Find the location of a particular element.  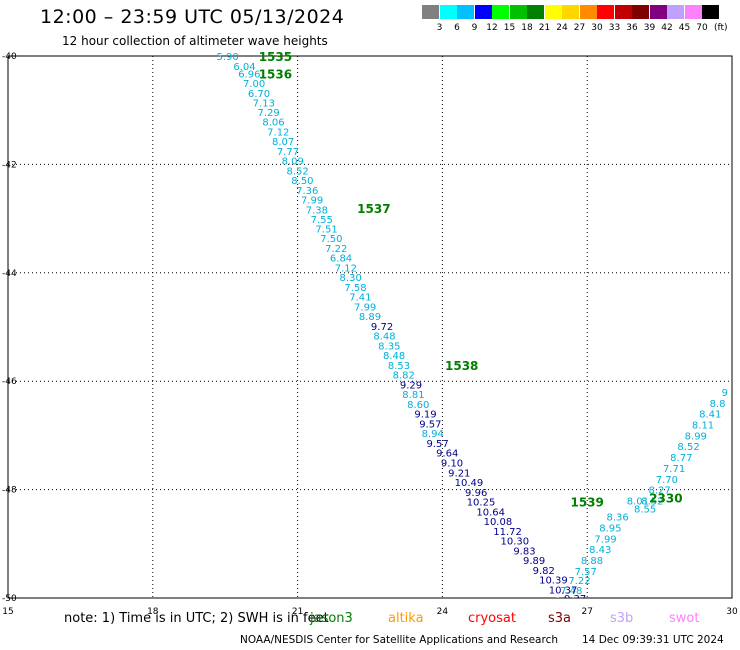

wave-height-value: 8.36 is located at coordinates (617, 518).